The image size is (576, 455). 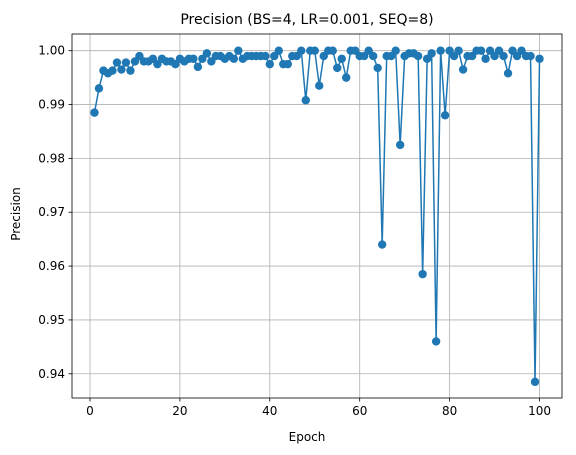 I want to click on x-tick-label: 0, so click(x=90, y=411).